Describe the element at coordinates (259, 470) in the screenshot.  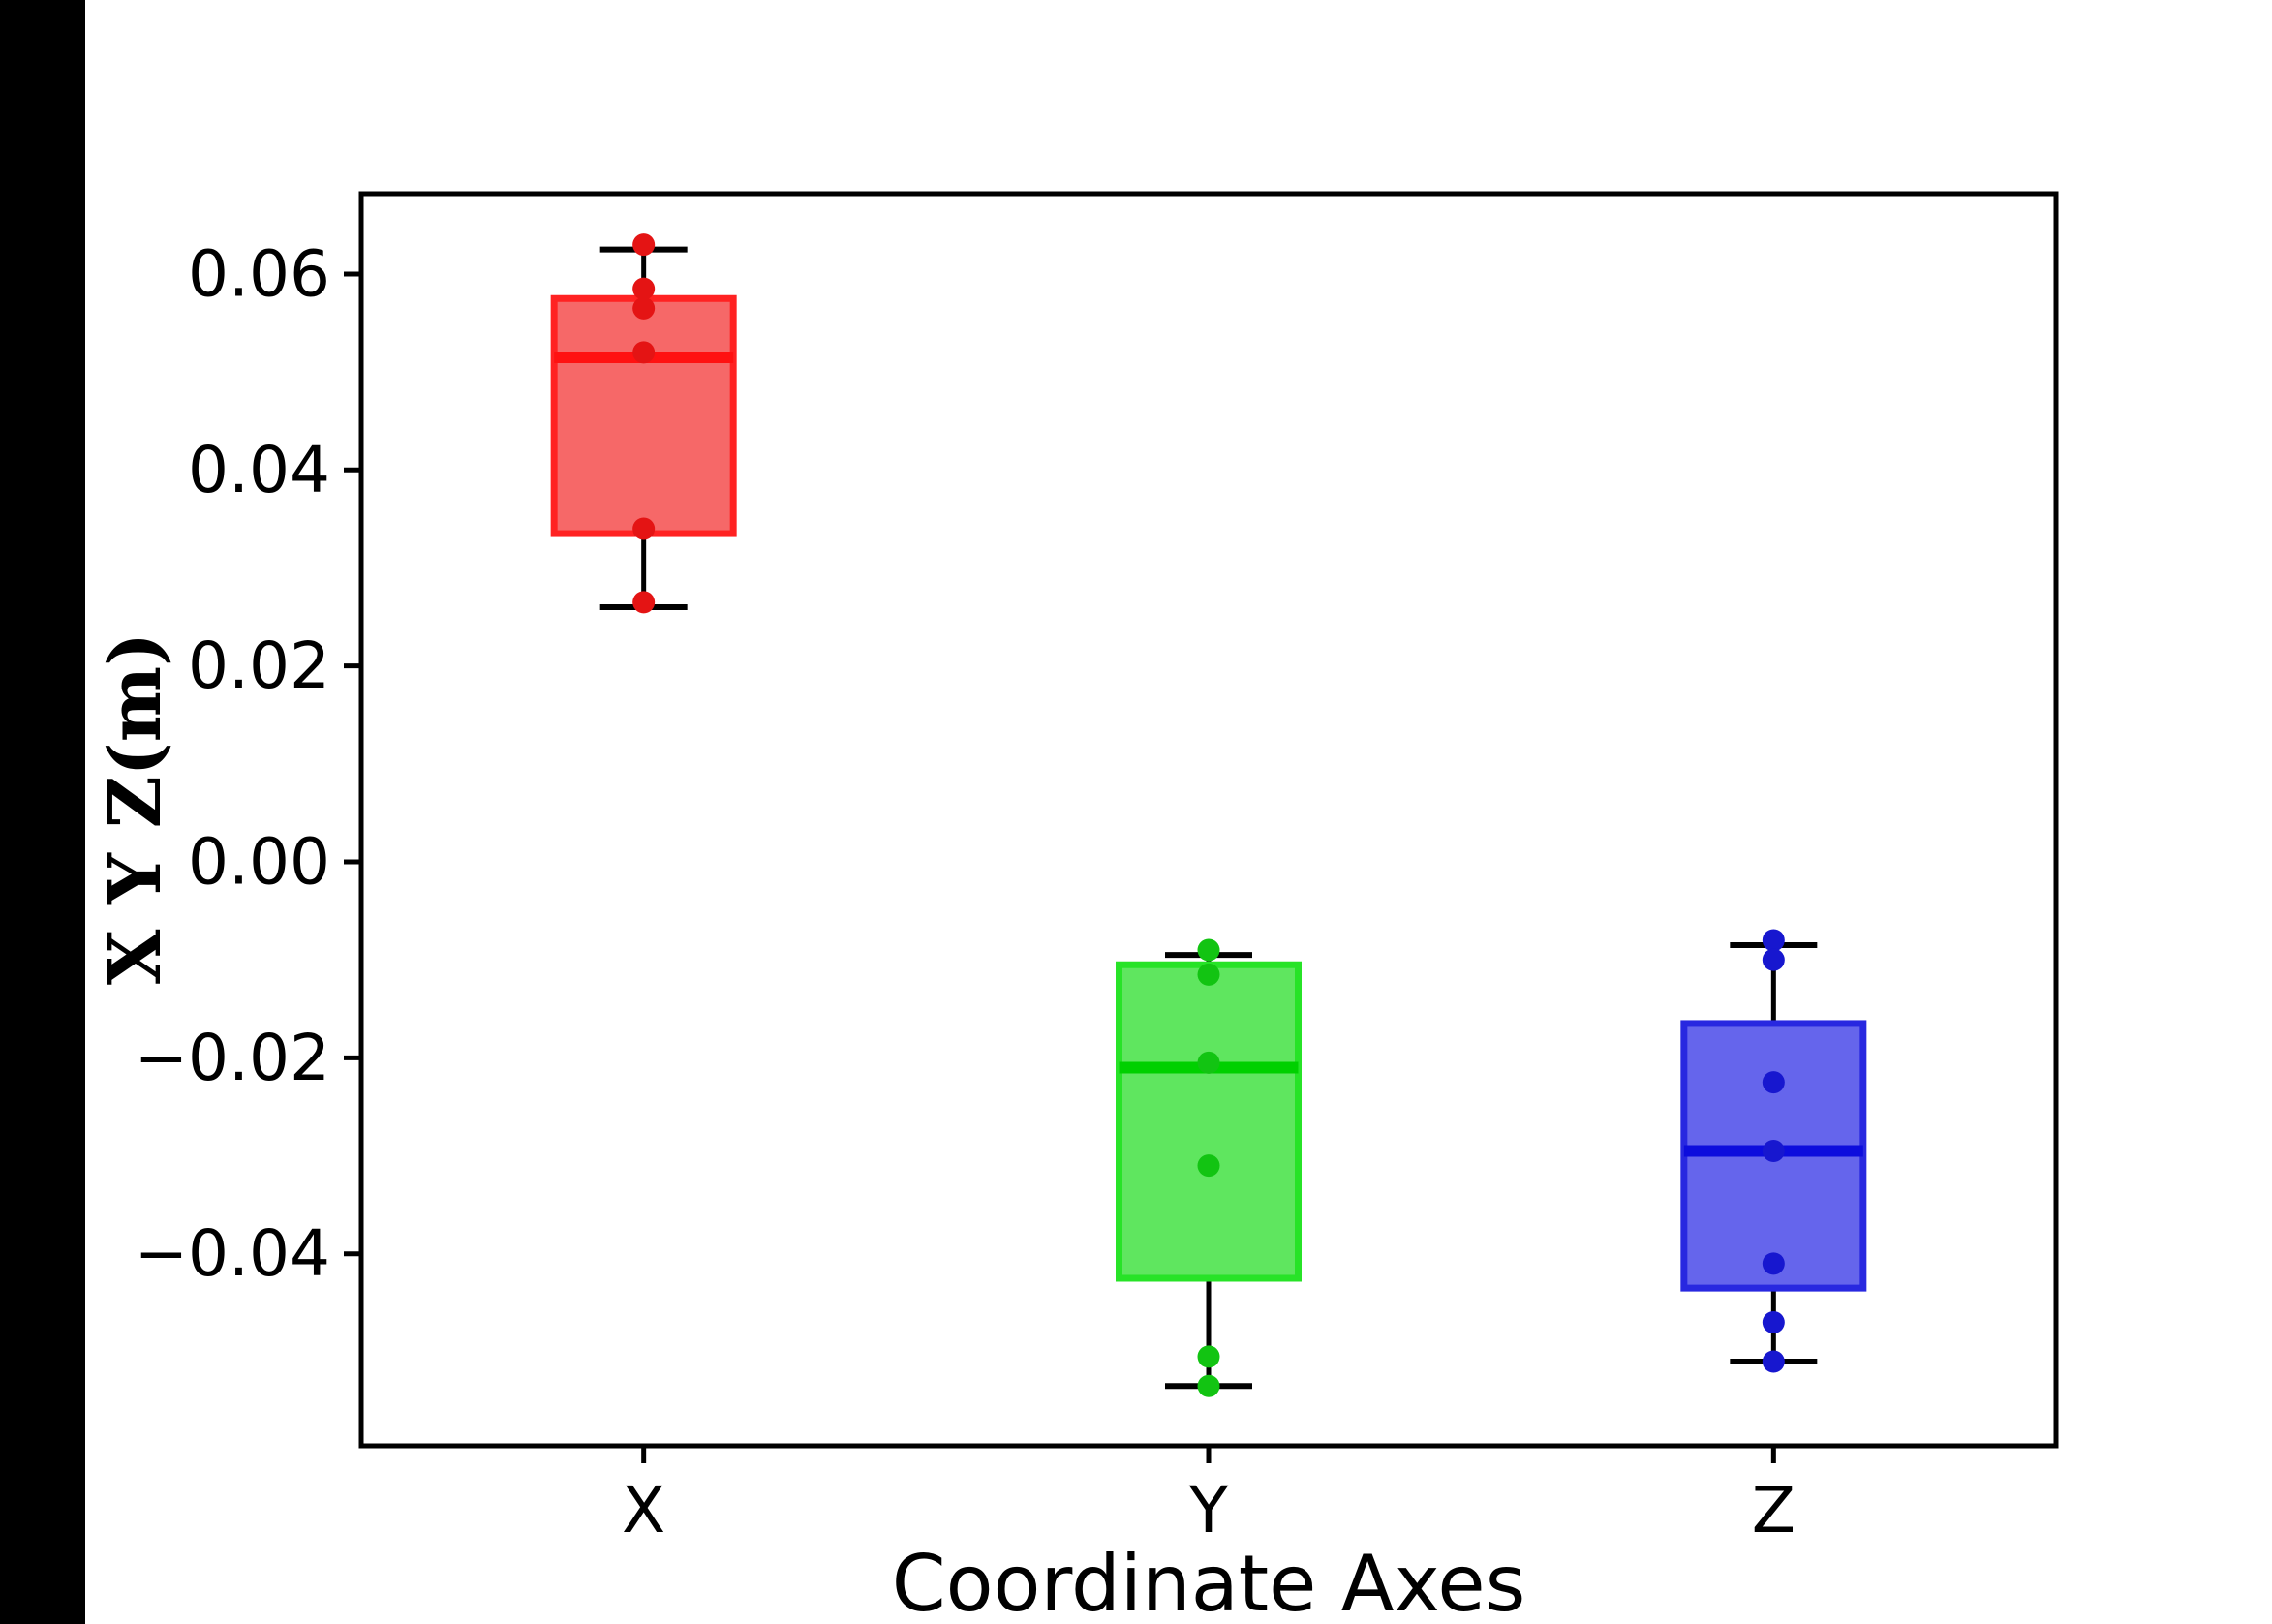
I see `y-tick-label: 0.04` at that location.